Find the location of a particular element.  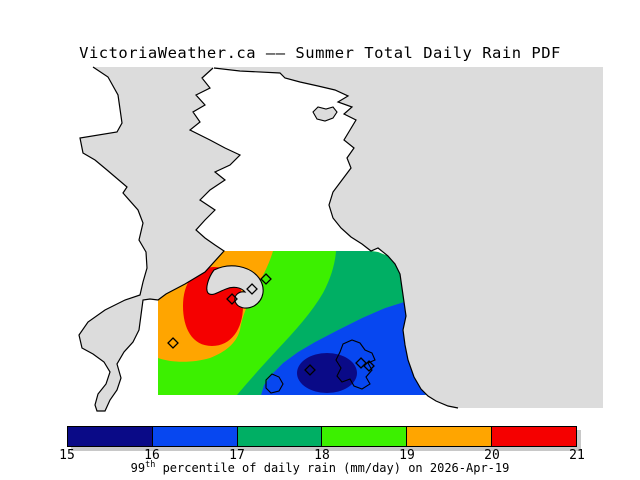

colorbar-tick-17: 17 is located at coordinates (237, 455).